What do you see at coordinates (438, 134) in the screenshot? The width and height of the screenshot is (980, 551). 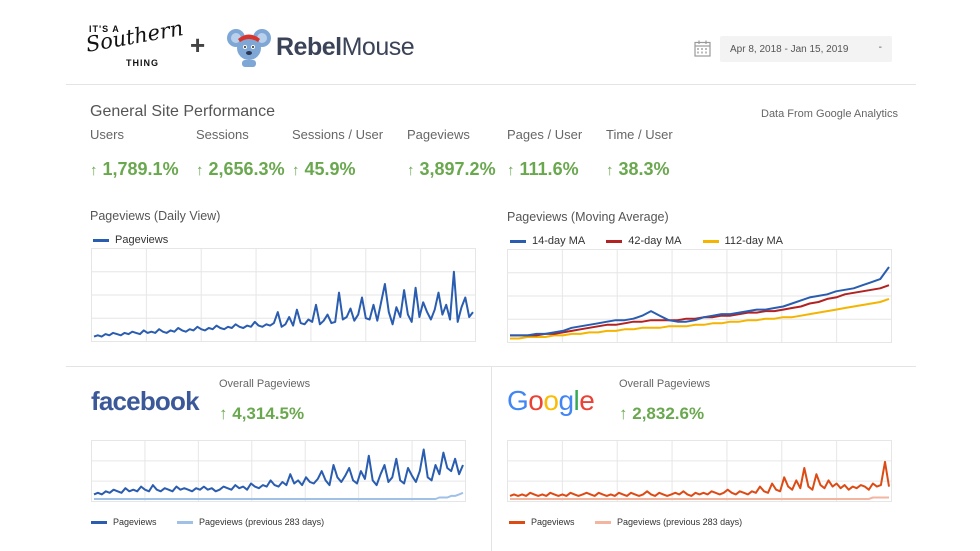 I see `metric-label: Pageviews` at bounding box center [438, 134].